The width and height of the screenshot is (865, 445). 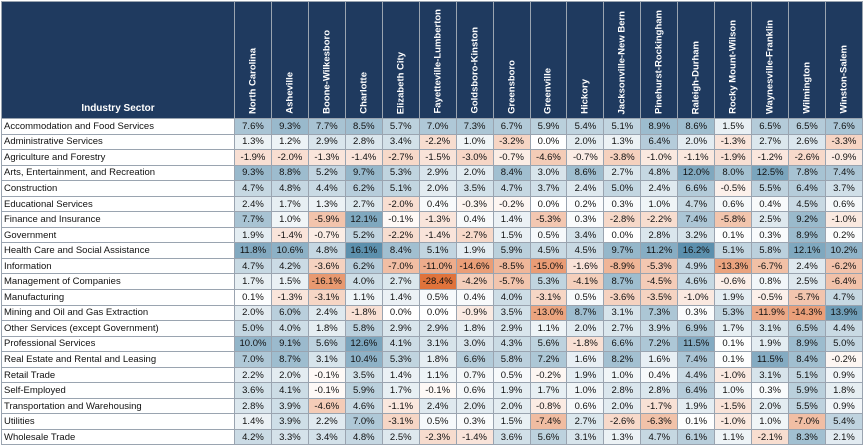 I want to click on heatmap-cell: 2.6%, so click(x=807, y=142).